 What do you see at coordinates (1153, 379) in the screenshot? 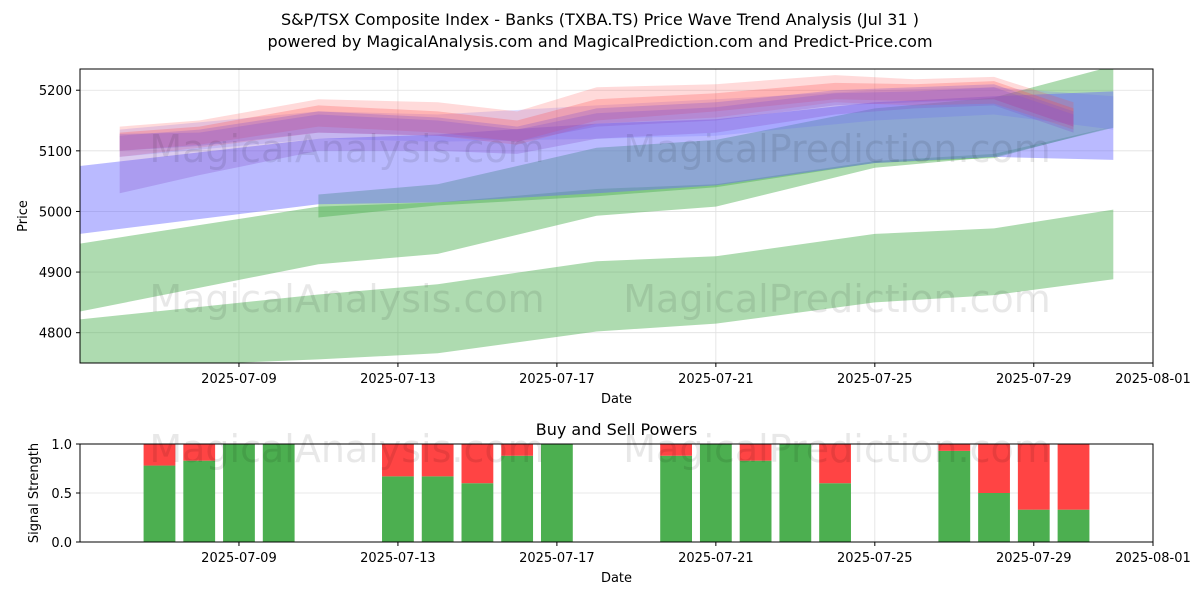
I see `price-x-tick-label: 2025-08-01` at bounding box center [1153, 379].